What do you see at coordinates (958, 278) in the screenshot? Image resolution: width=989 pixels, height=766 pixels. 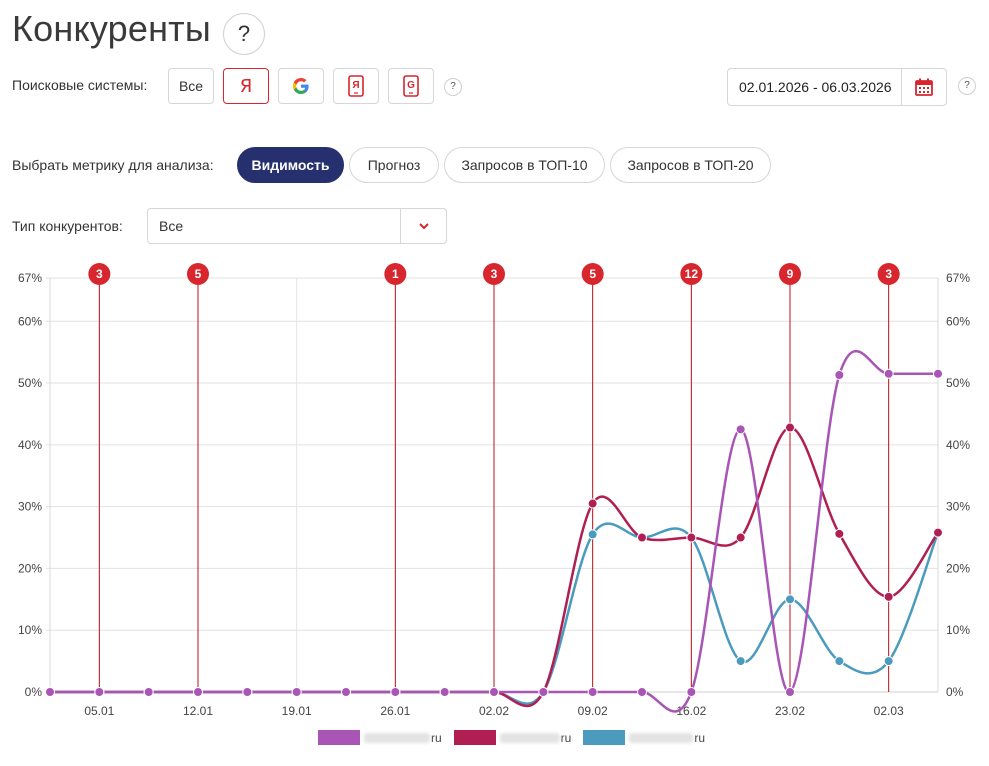 I see `y-tick-label-right: 67%` at bounding box center [958, 278].